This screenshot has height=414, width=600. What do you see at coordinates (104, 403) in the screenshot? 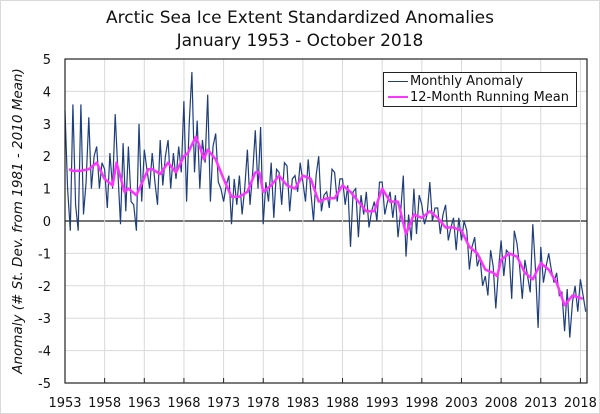
I see `x-tick-label: 1958` at bounding box center [104, 403].